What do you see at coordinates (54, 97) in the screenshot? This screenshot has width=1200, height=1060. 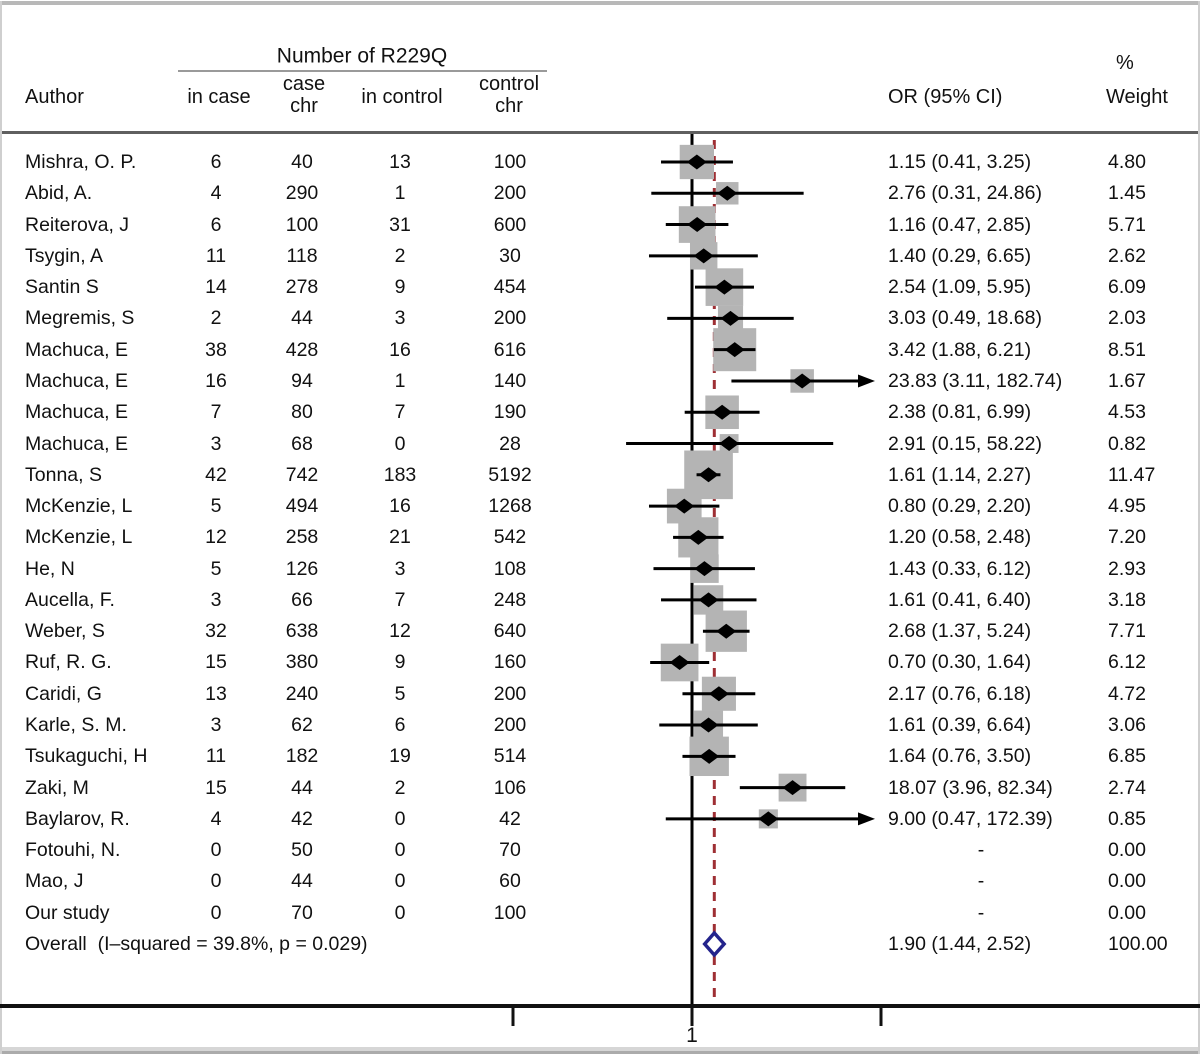 I see `author-column-header: Author` at bounding box center [54, 97].